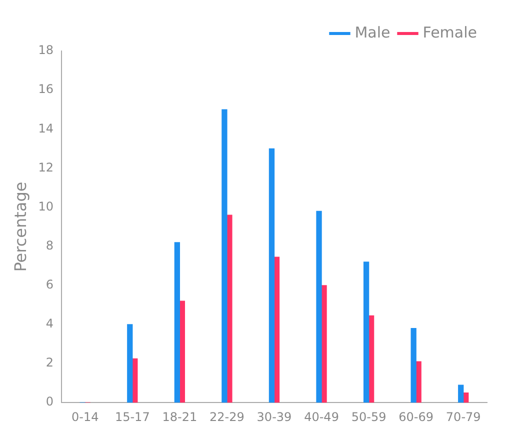  I want to click on legend-label: Female, so click(450, 32).